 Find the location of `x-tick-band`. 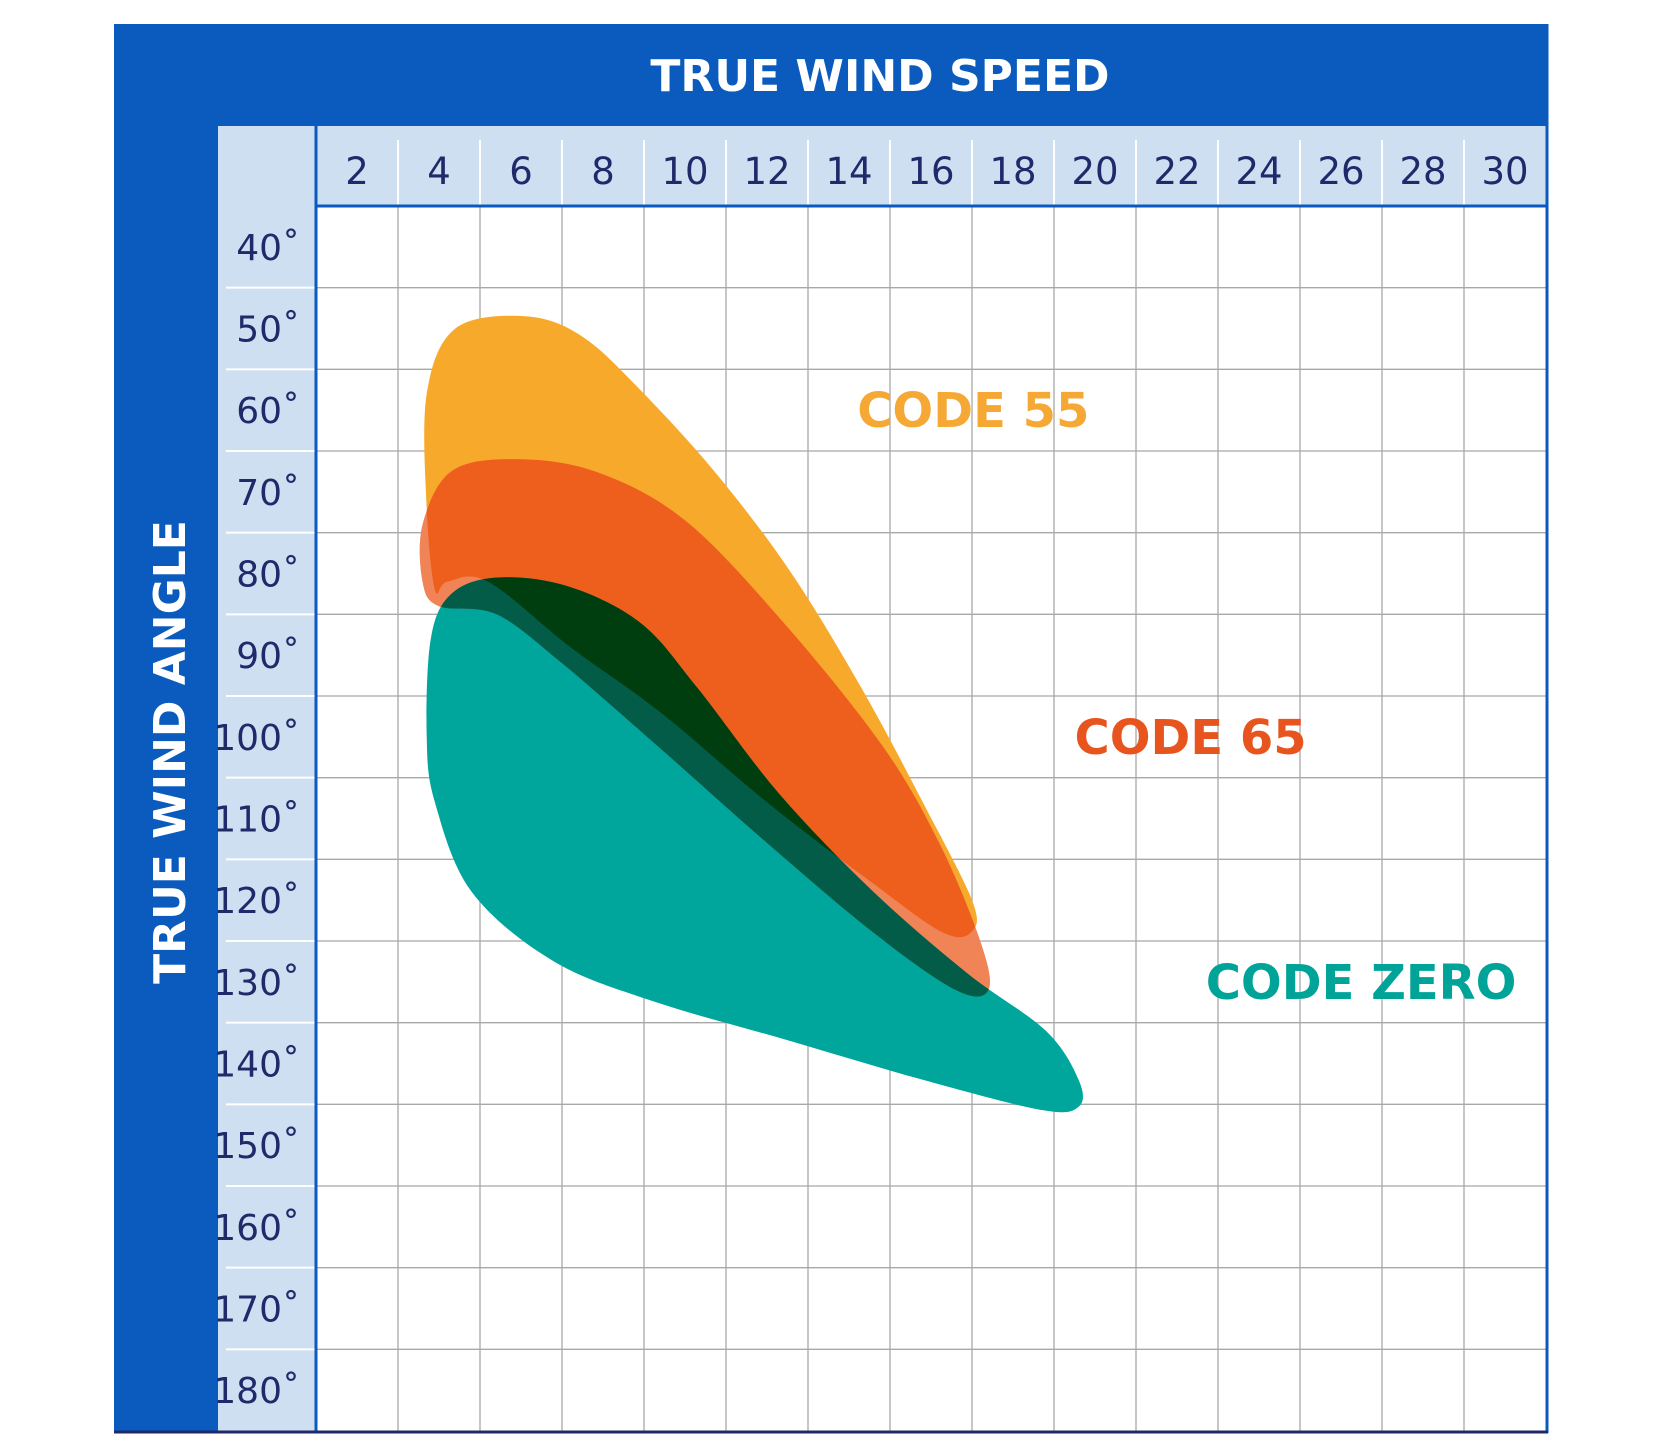

x-tick-band is located at coordinates (882, 166).